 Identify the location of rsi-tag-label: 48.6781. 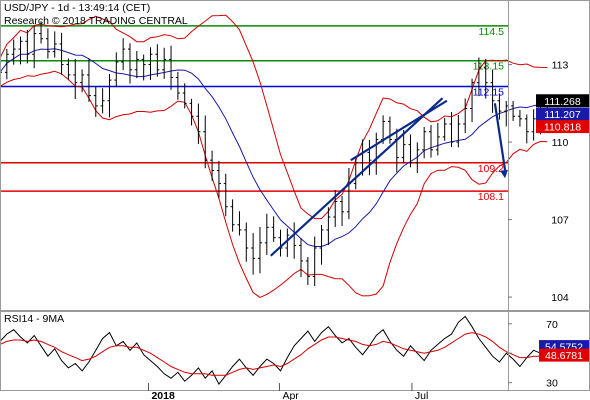
(564, 356).